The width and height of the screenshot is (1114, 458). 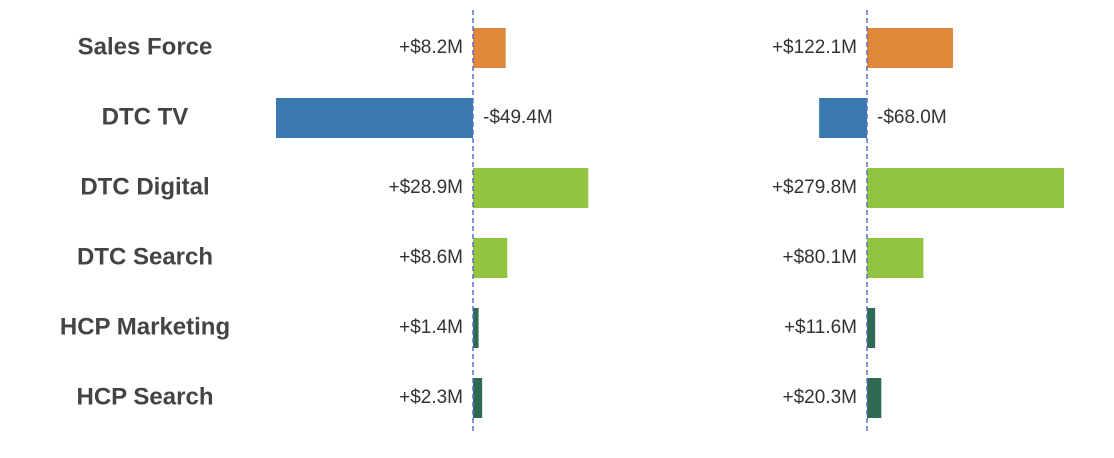 I want to click on category-label: DTC TV, so click(x=145, y=116).